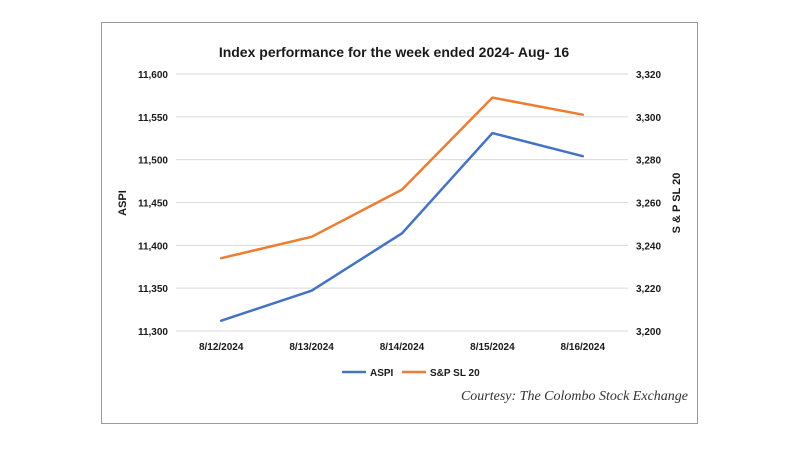 The height and width of the screenshot is (450, 800). I want to click on x-tick-label: 8/12/2024, so click(221, 347).